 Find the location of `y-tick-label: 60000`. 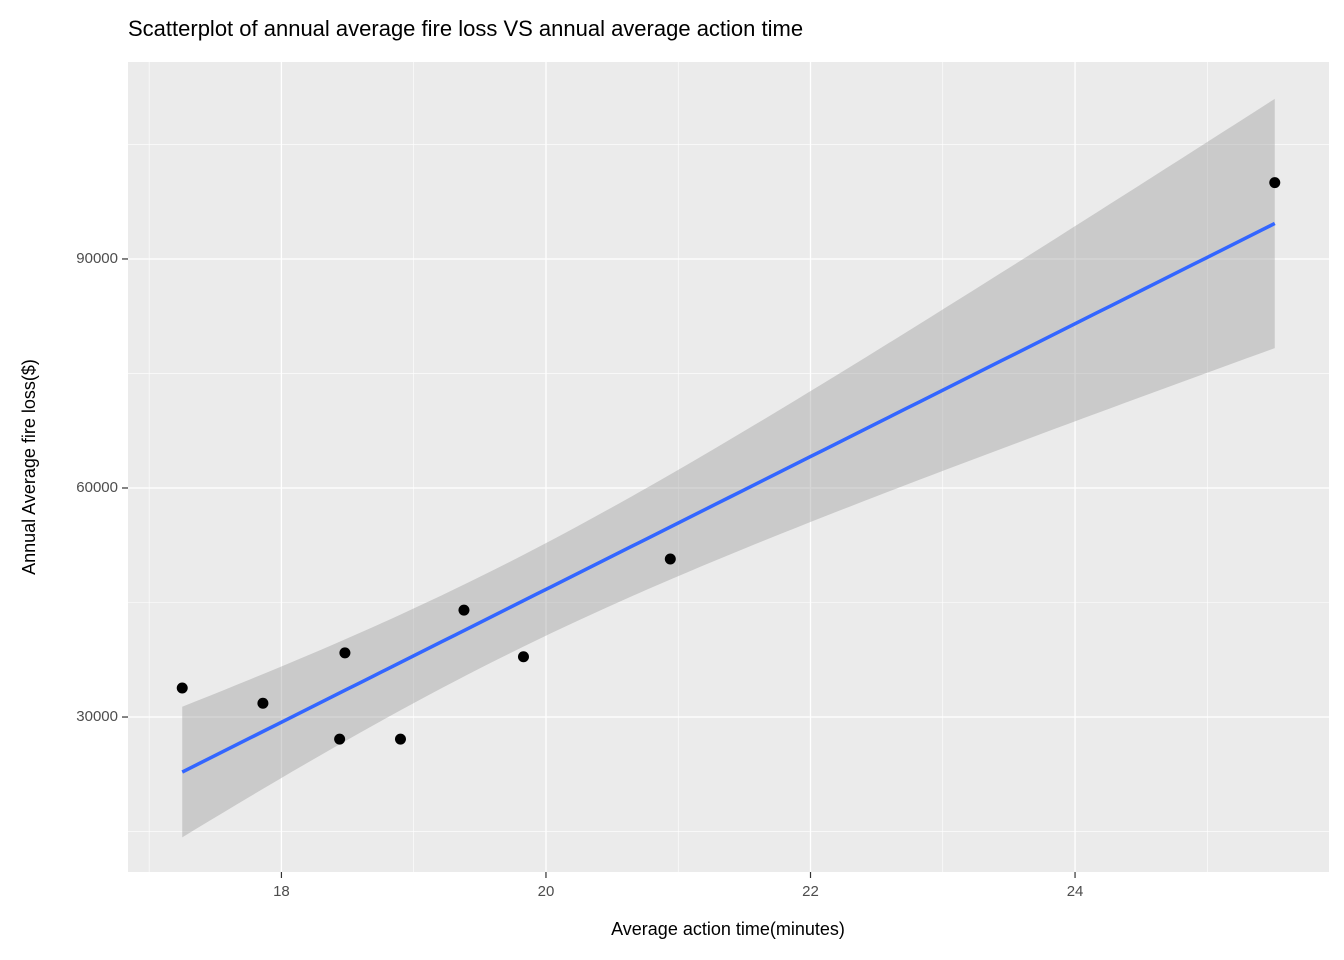

y-tick-label: 60000 is located at coordinates (97, 487).